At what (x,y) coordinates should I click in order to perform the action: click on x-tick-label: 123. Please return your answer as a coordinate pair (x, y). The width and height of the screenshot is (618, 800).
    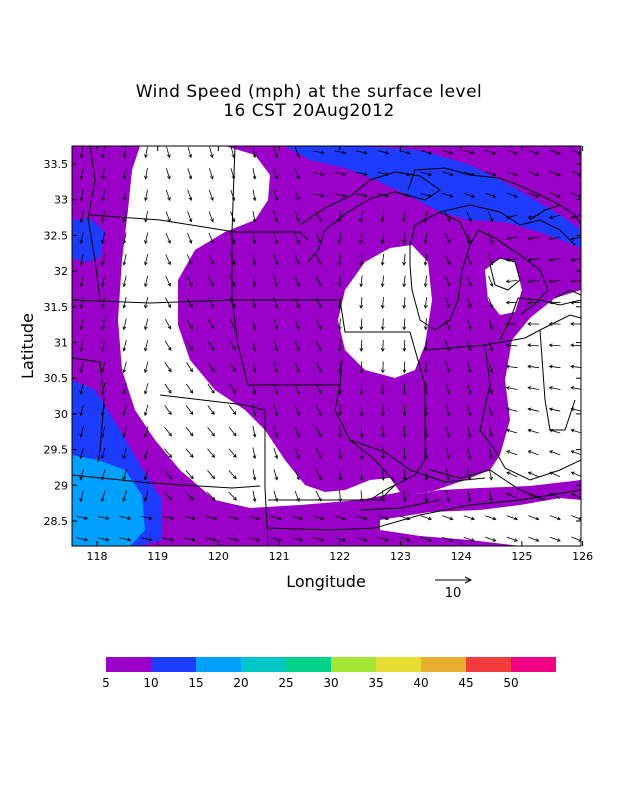
    Looking at the image, I should click on (400, 556).